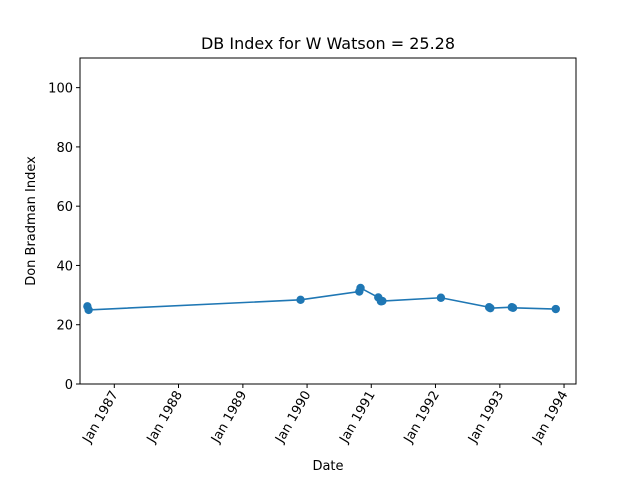  I want to click on series-layer, so click(321, 299).